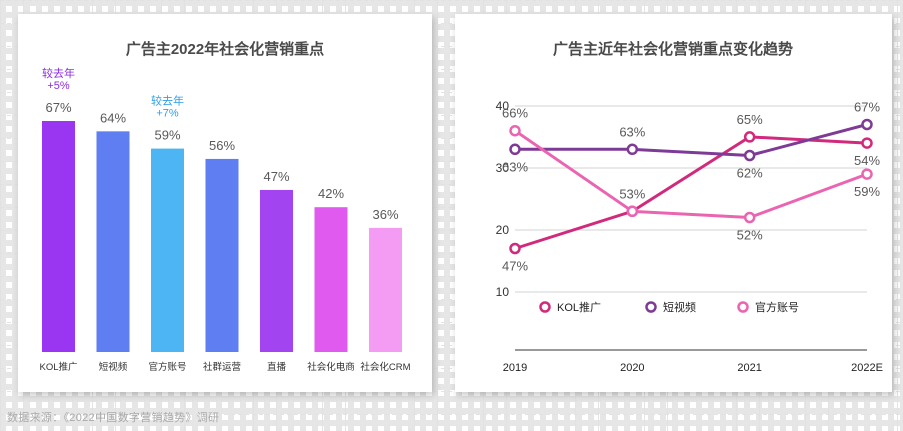 The width and height of the screenshot is (903, 431). Describe the element at coordinates (777, 307) in the screenshot. I see `legend-label: 官方账号` at that location.